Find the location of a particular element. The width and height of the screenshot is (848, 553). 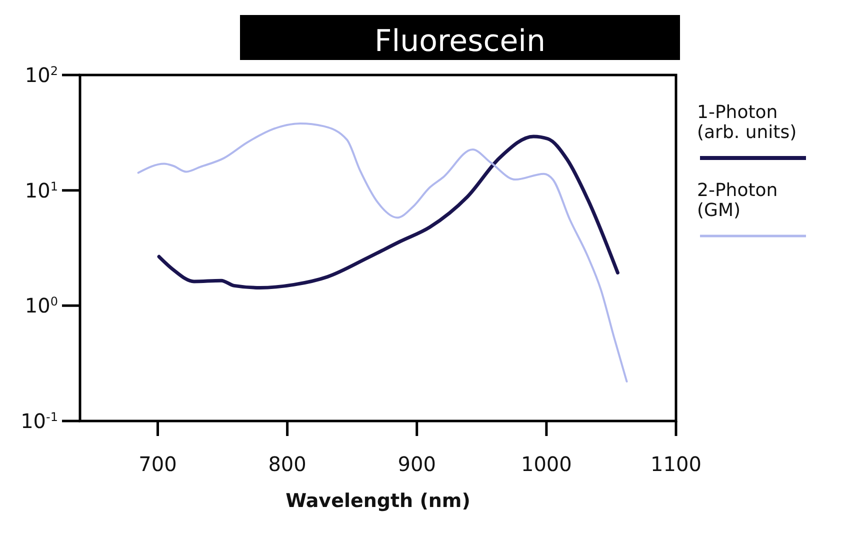

y-tick-label: 10$^{-1}$ is located at coordinates (39, 421).